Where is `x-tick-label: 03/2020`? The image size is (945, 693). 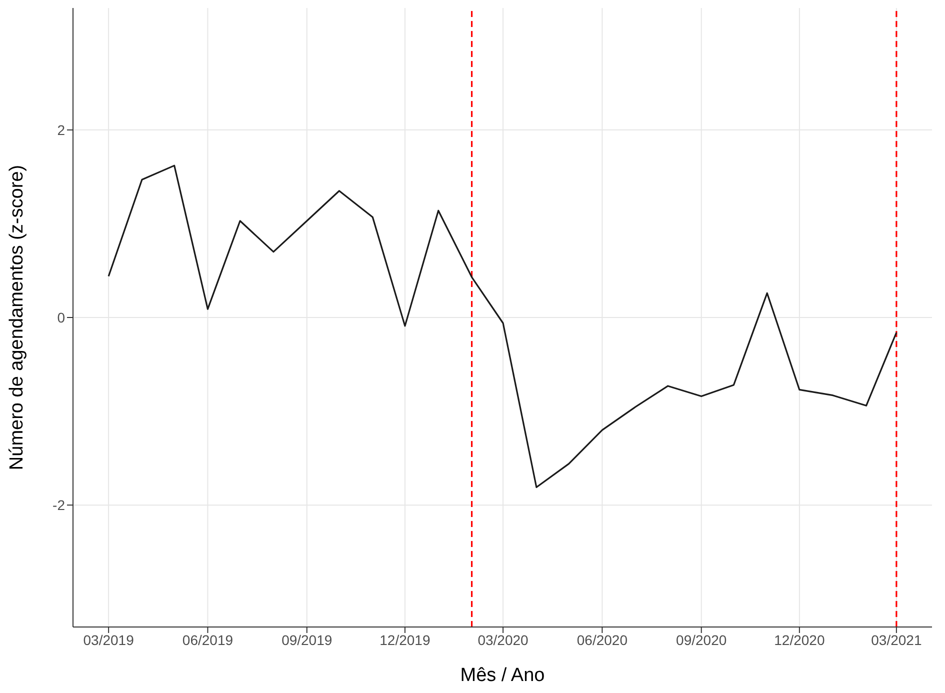
x-tick-label: 03/2020 is located at coordinates (503, 640).